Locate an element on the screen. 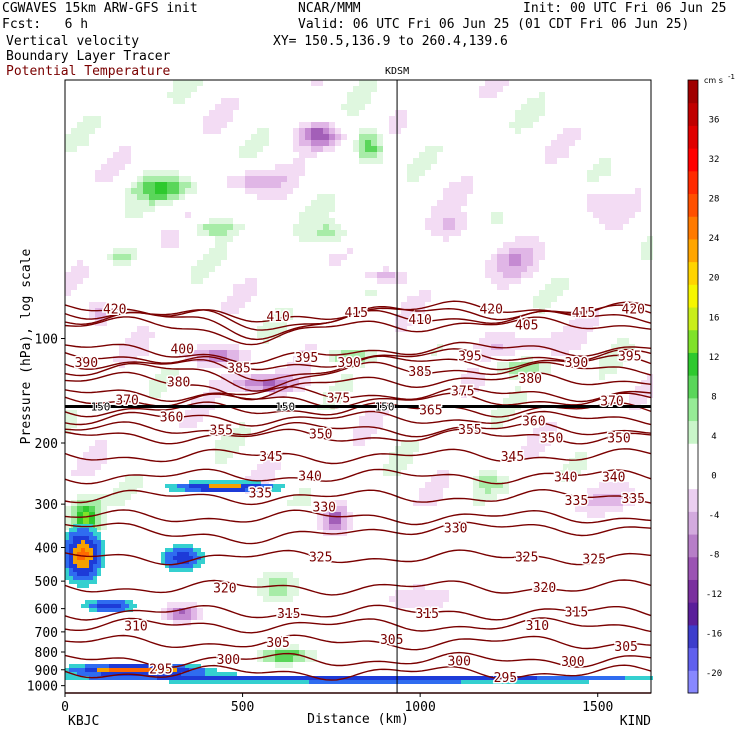  theta-label: 405 is located at coordinates (526, 325).